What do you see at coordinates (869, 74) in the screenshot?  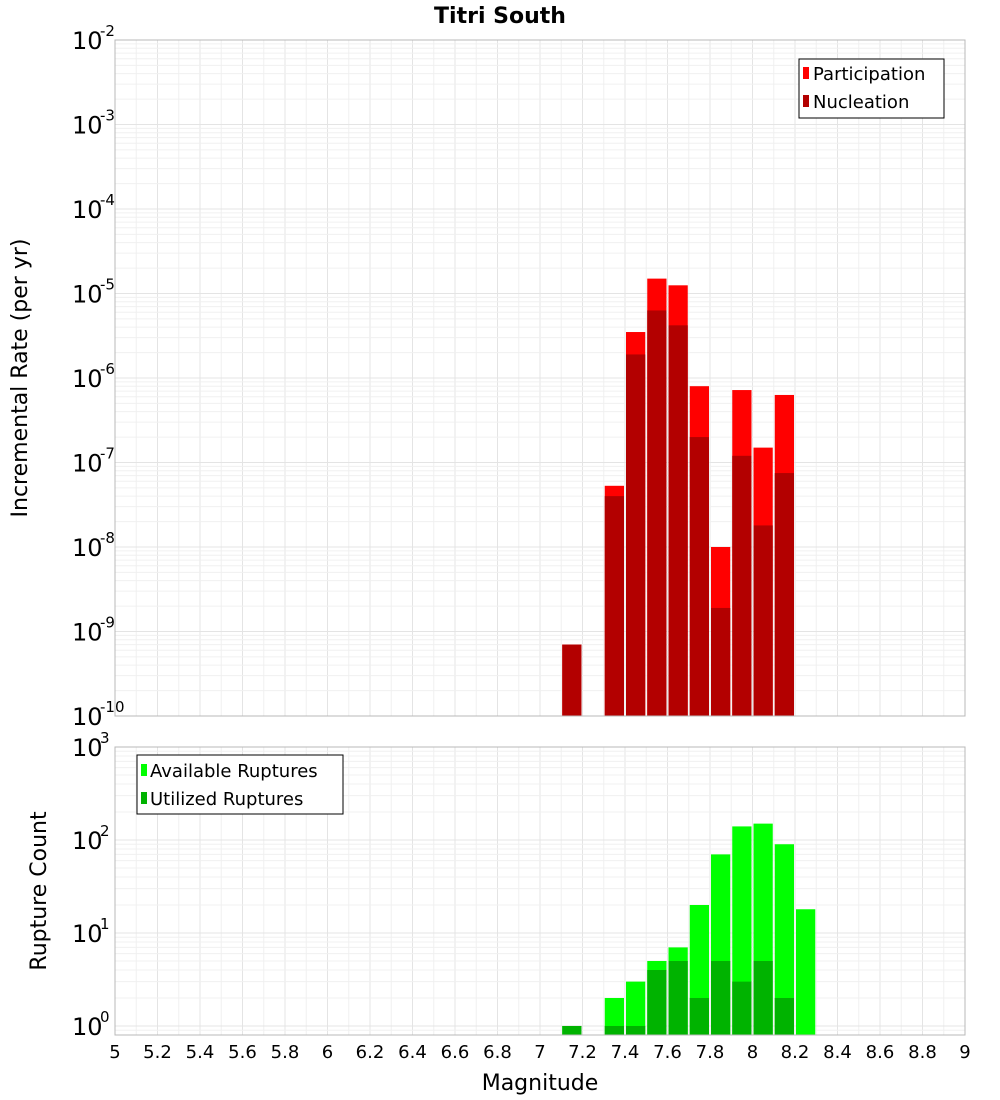 I see `legend-label-participation: Participation` at bounding box center [869, 74].